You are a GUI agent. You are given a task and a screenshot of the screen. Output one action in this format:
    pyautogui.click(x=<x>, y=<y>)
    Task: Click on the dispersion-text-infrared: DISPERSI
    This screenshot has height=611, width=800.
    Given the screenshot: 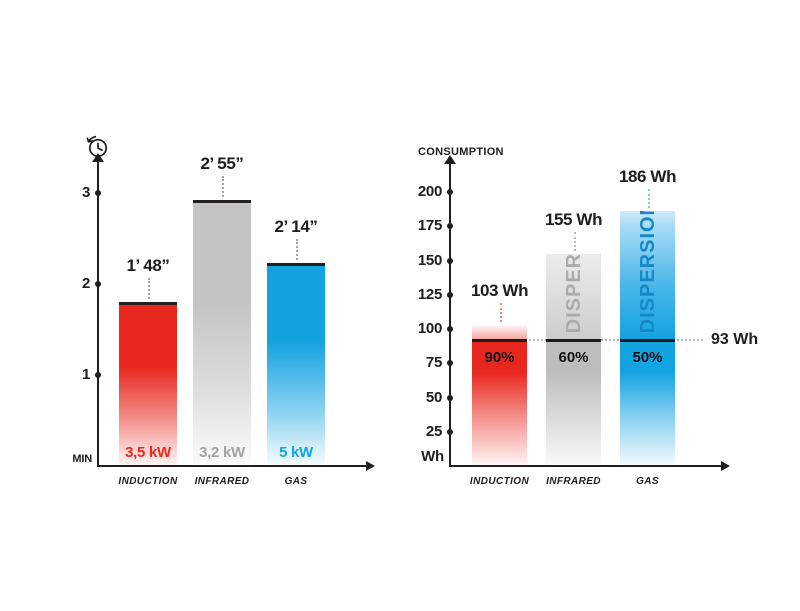 What is the action you would take?
    pyautogui.click(x=573, y=293)
    